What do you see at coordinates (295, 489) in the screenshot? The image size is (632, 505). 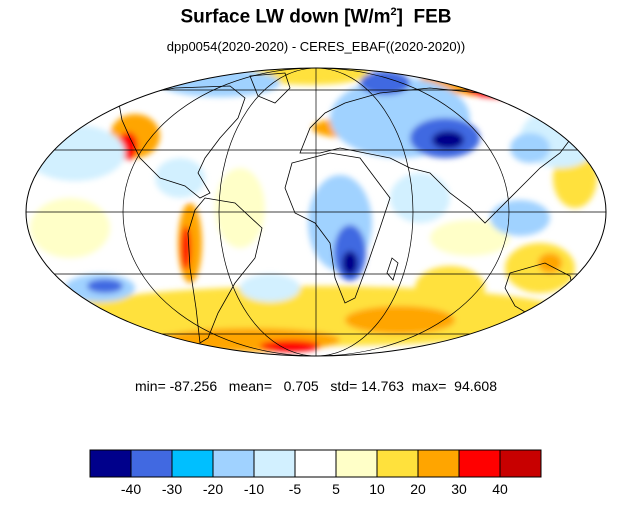 I see `colorbar-tick-label: -5` at bounding box center [295, 489].